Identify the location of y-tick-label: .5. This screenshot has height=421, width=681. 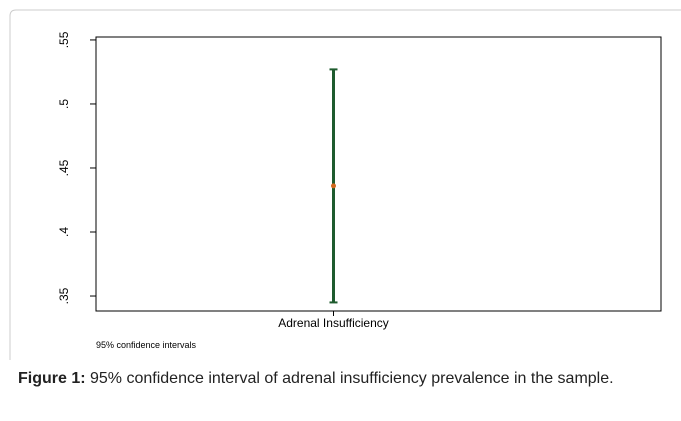
(64, 104).